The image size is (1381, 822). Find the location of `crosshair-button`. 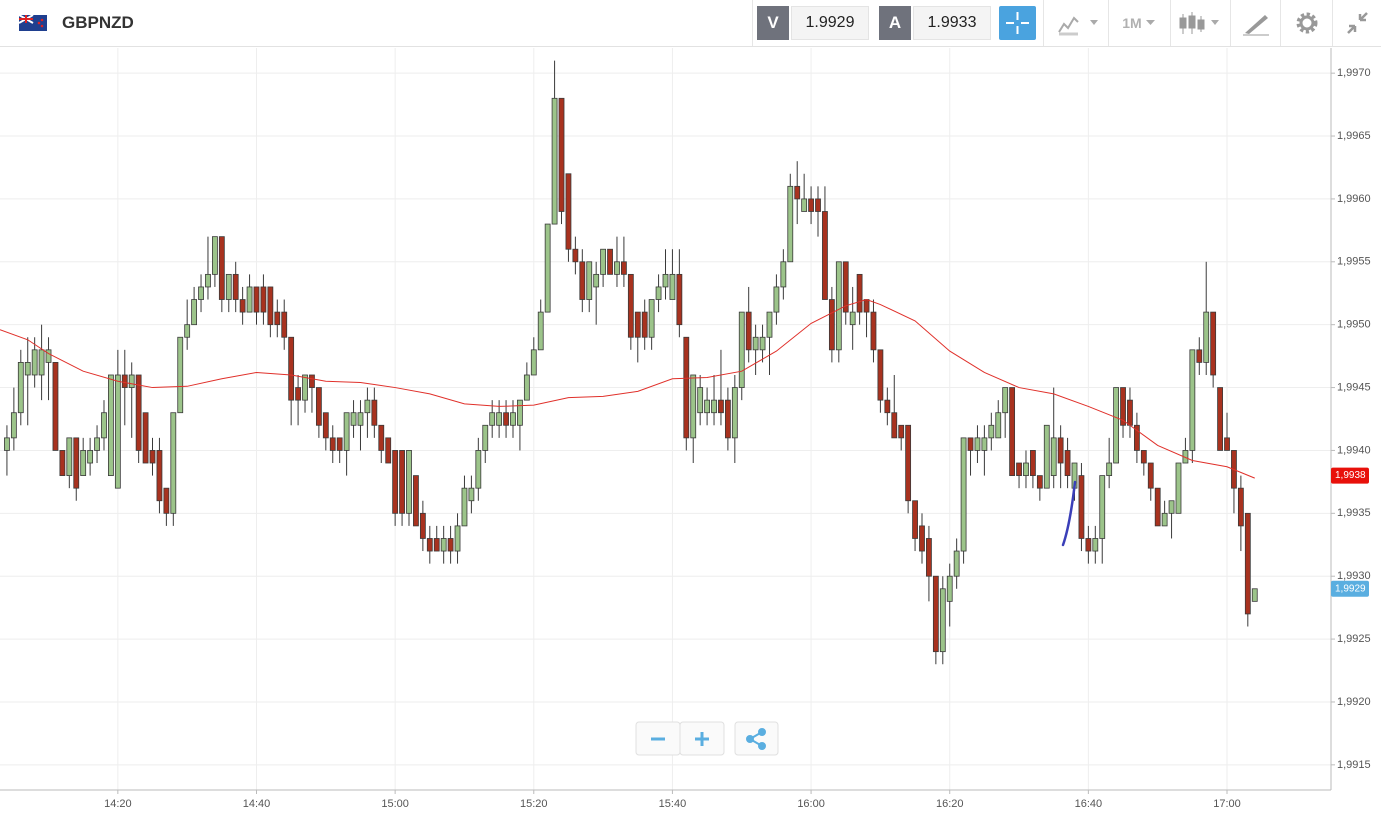

crosshair-button is located at coordinates (1017, 23).